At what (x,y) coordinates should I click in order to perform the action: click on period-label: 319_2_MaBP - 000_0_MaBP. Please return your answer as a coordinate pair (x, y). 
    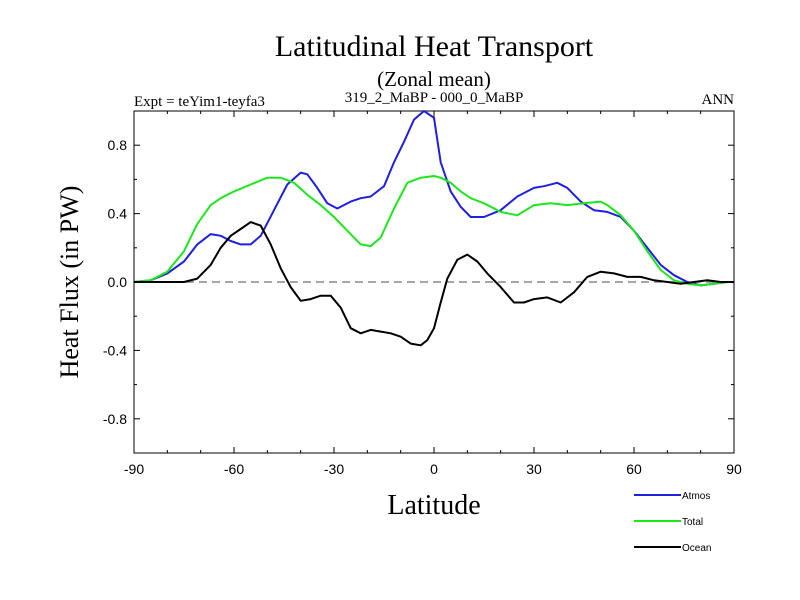
    Looking at the image, I should click on (434, 98).